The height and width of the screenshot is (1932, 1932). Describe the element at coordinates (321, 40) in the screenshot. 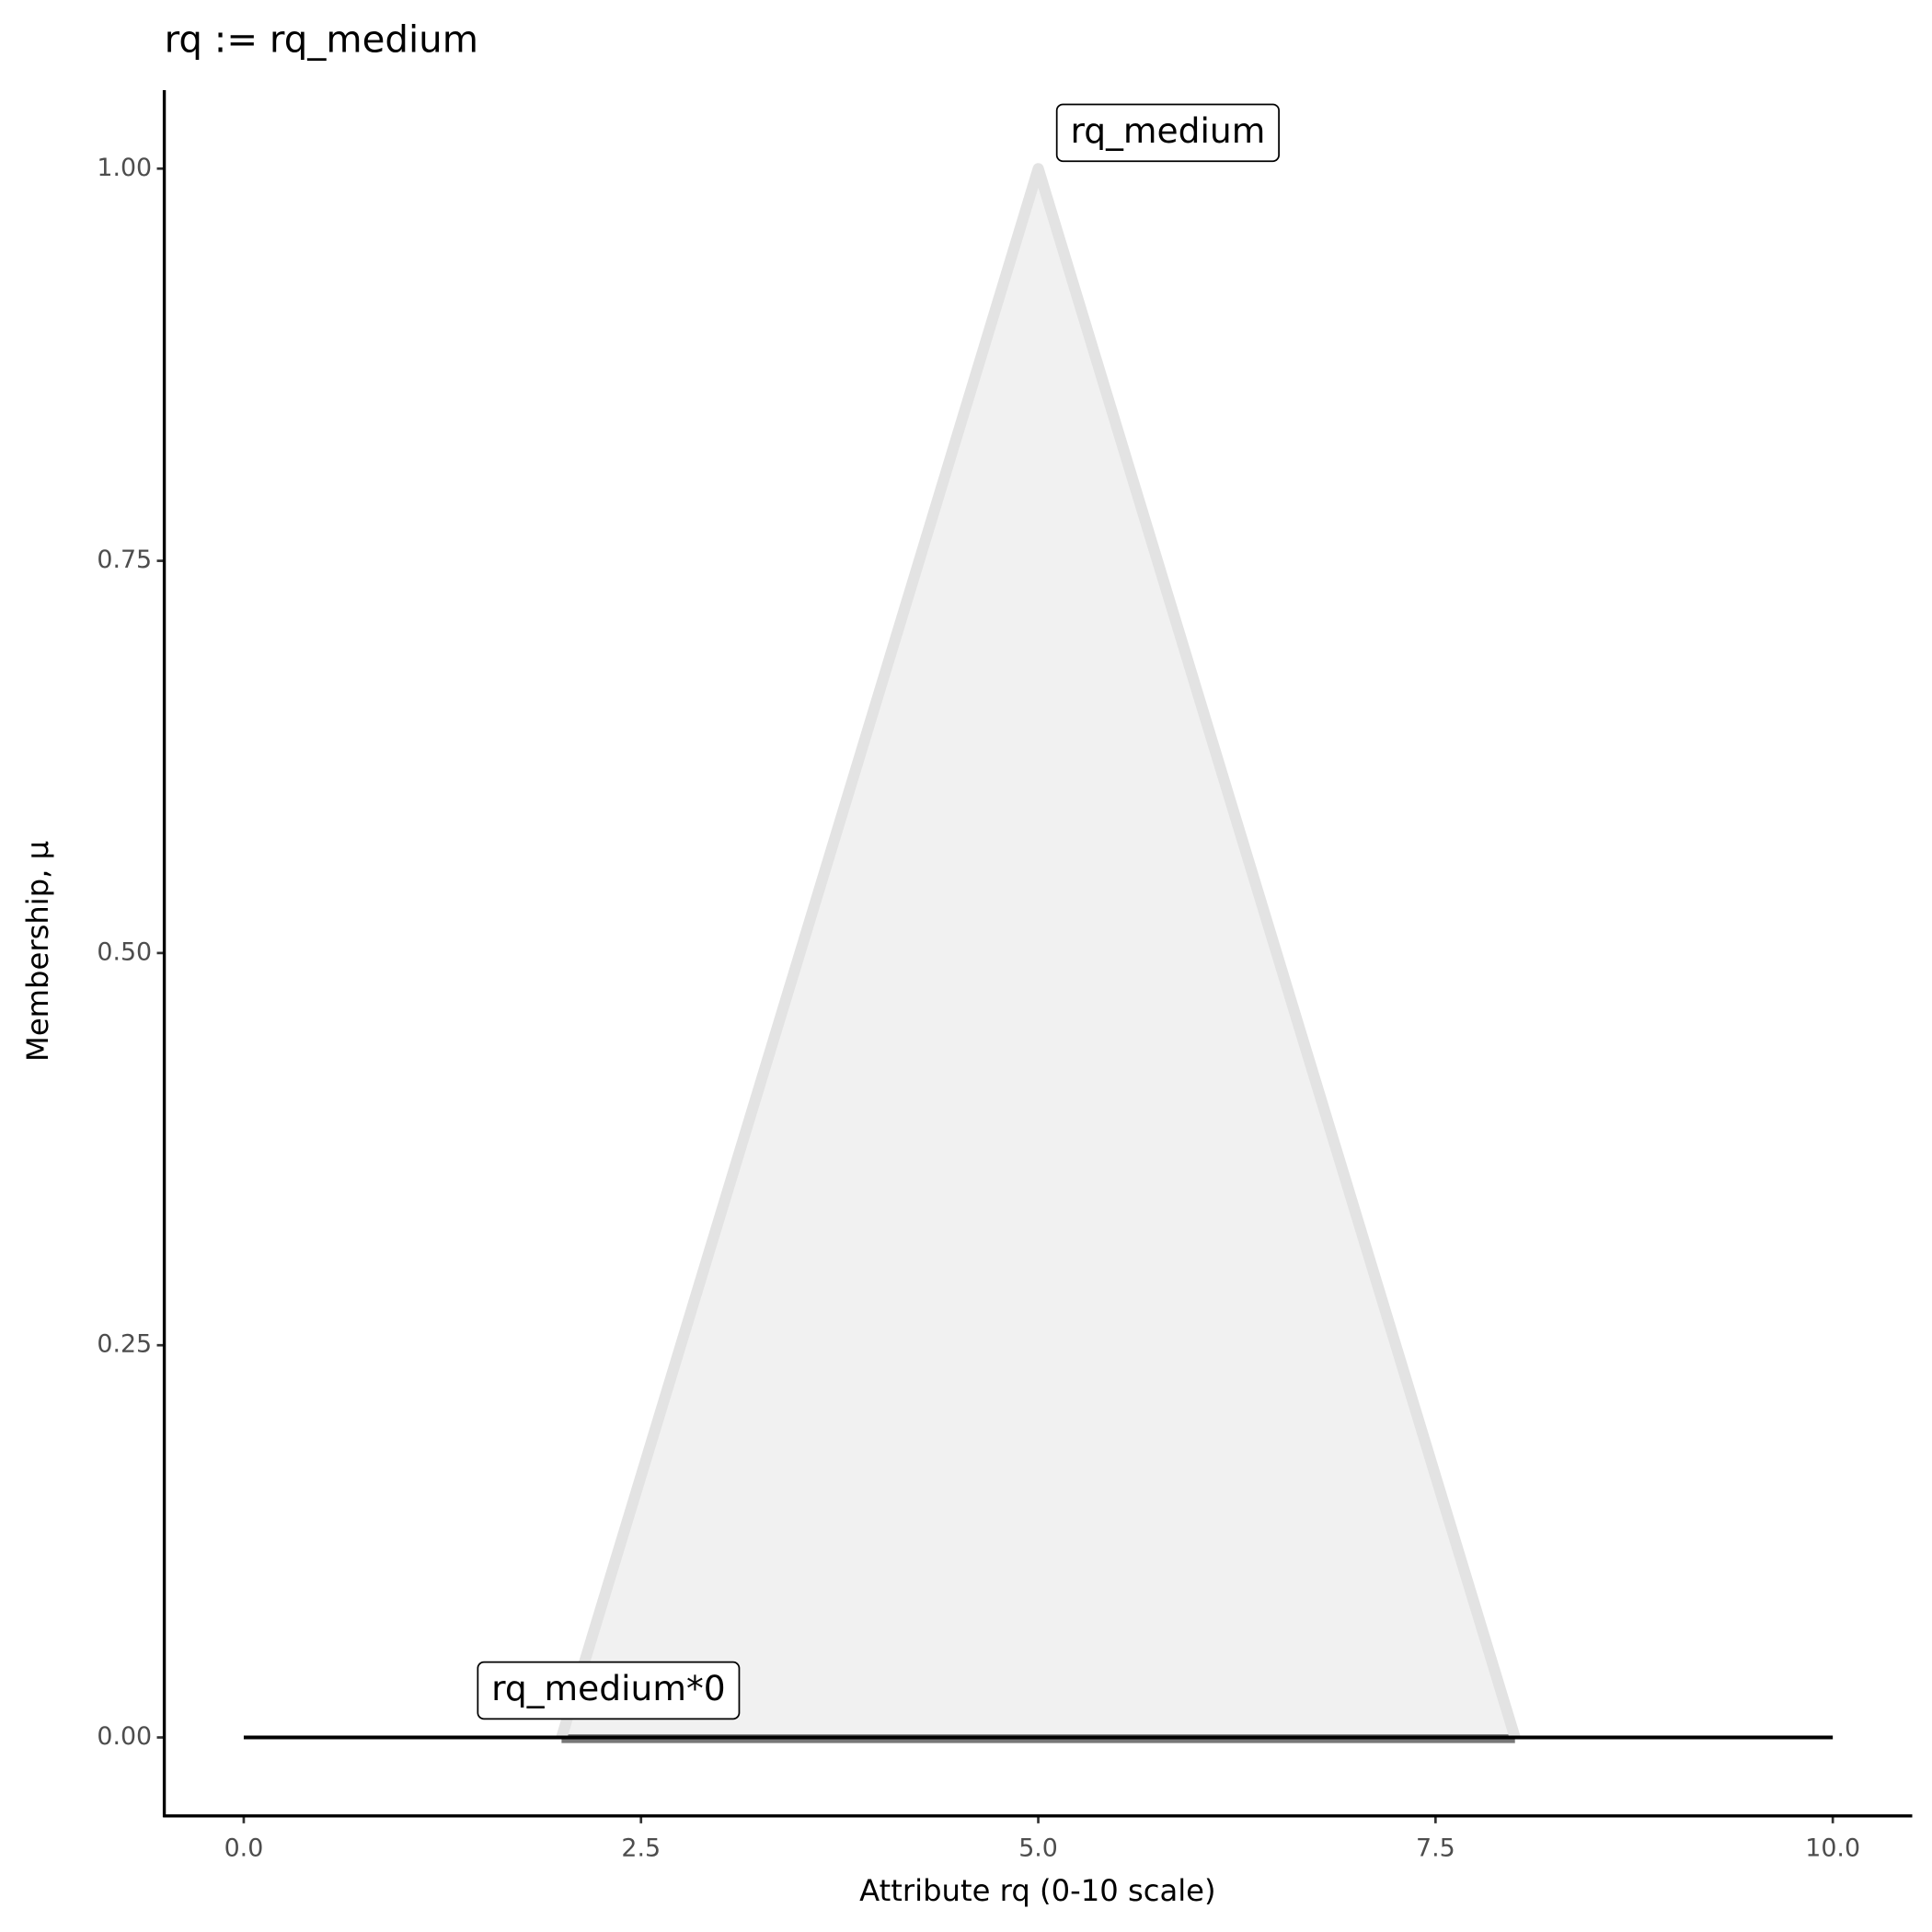

I see `chart-title: rq := rq_medium` at that location.